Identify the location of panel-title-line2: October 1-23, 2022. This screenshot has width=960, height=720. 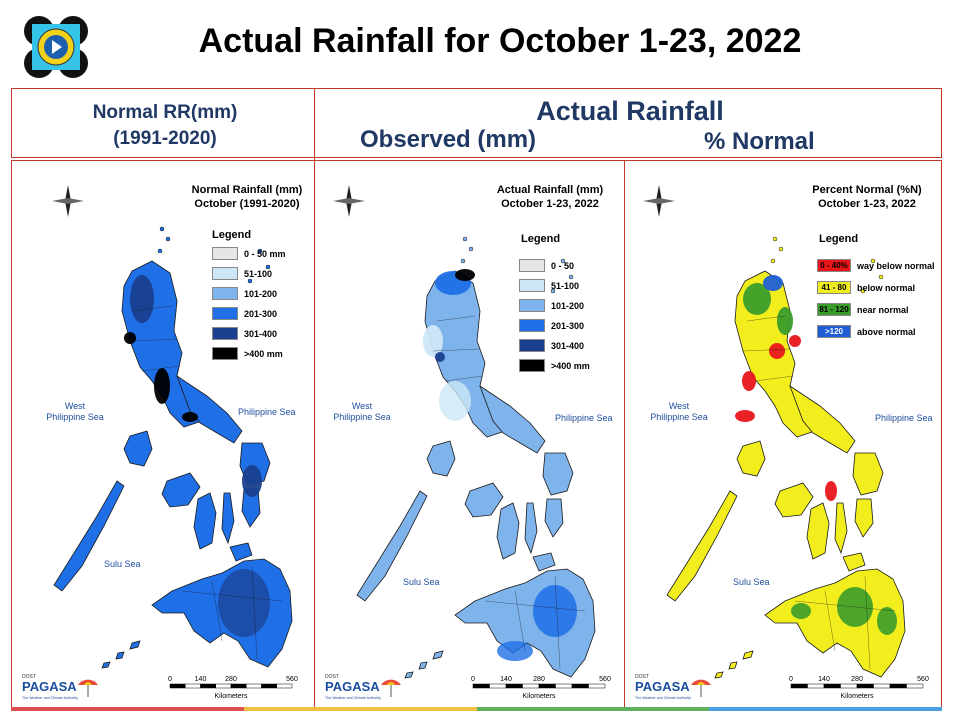
(550, 204).